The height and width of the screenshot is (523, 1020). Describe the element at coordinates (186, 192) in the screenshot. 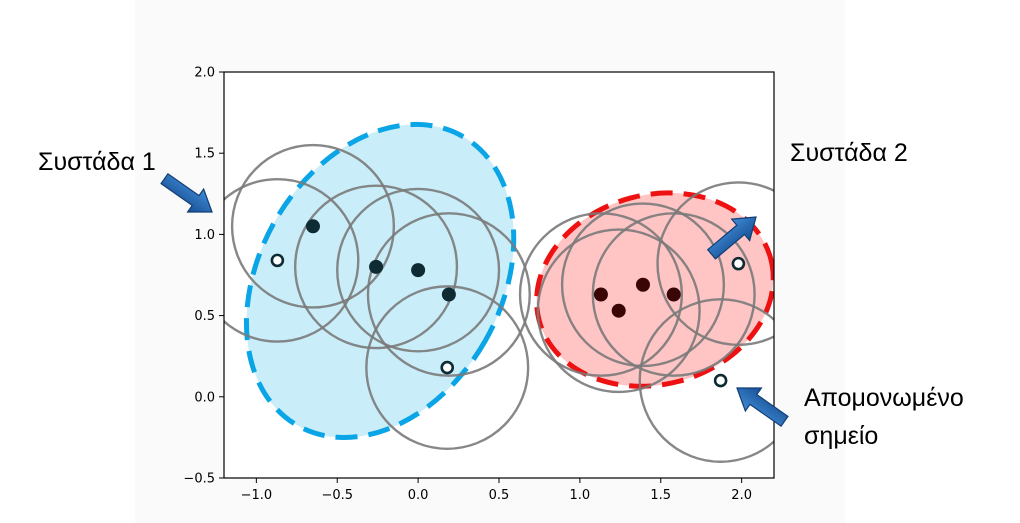

I see `cluster-1-arrow` at that location.